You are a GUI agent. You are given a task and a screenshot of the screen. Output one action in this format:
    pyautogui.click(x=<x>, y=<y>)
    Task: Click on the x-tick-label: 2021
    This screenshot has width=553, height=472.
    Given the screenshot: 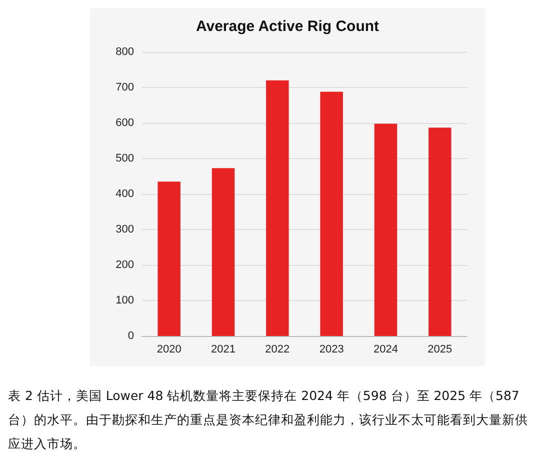 What is the action you would take?
    pyautogui.click(x=223, y=350)
    